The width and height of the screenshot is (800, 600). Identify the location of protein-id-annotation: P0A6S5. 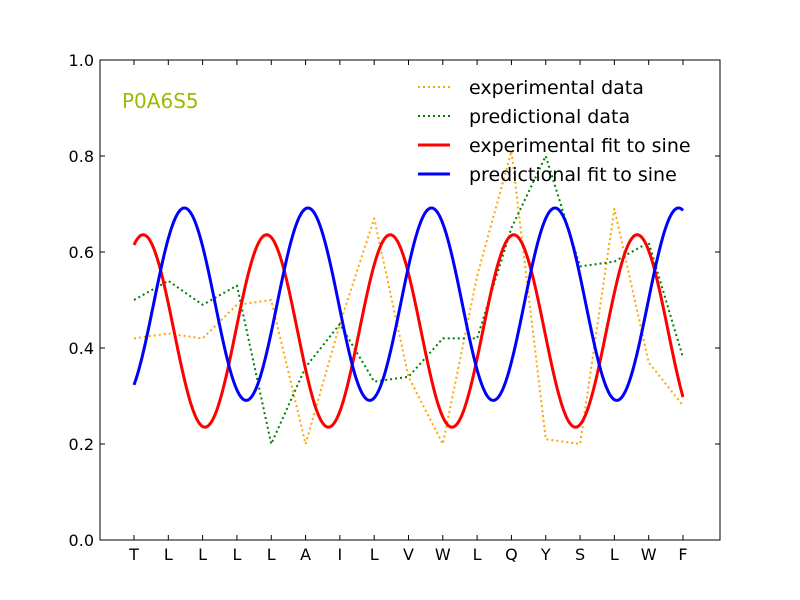
(160, 101).